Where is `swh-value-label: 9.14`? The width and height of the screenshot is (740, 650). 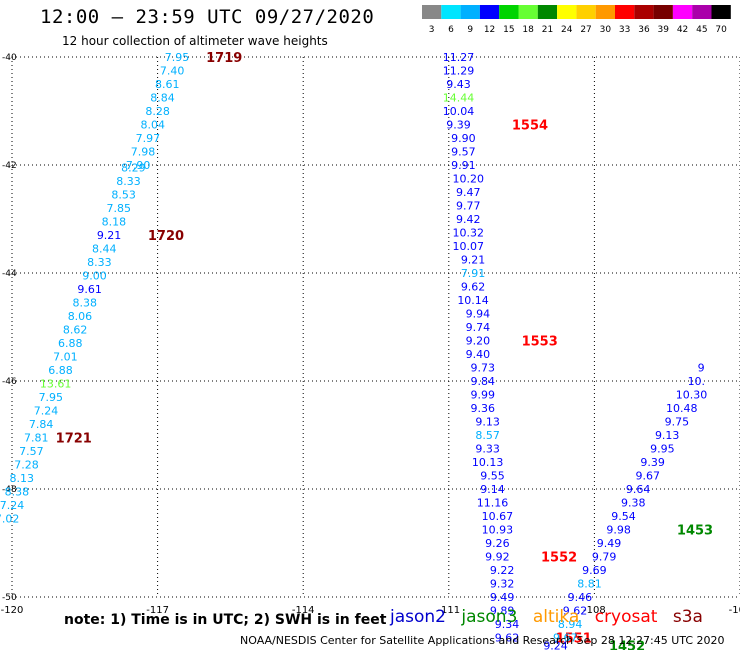
swh-value-label: 9.14 is located at coordinates (492, 489).